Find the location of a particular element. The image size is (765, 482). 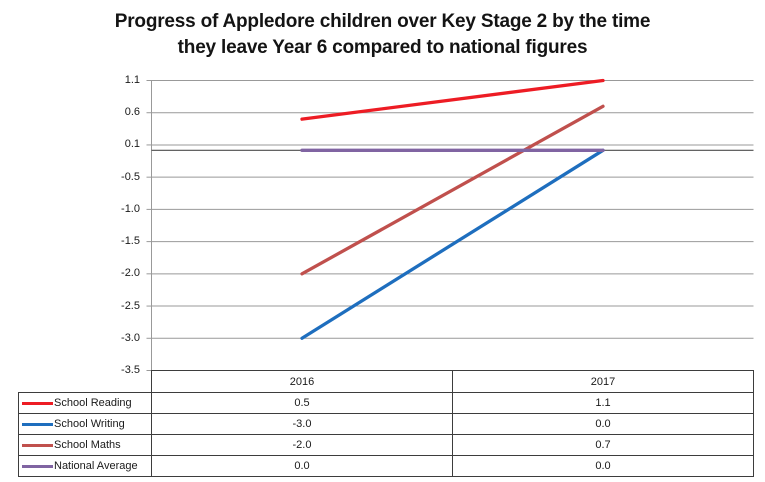

legend-item-school-reading: School Reading is located at coordinates (85, 403).